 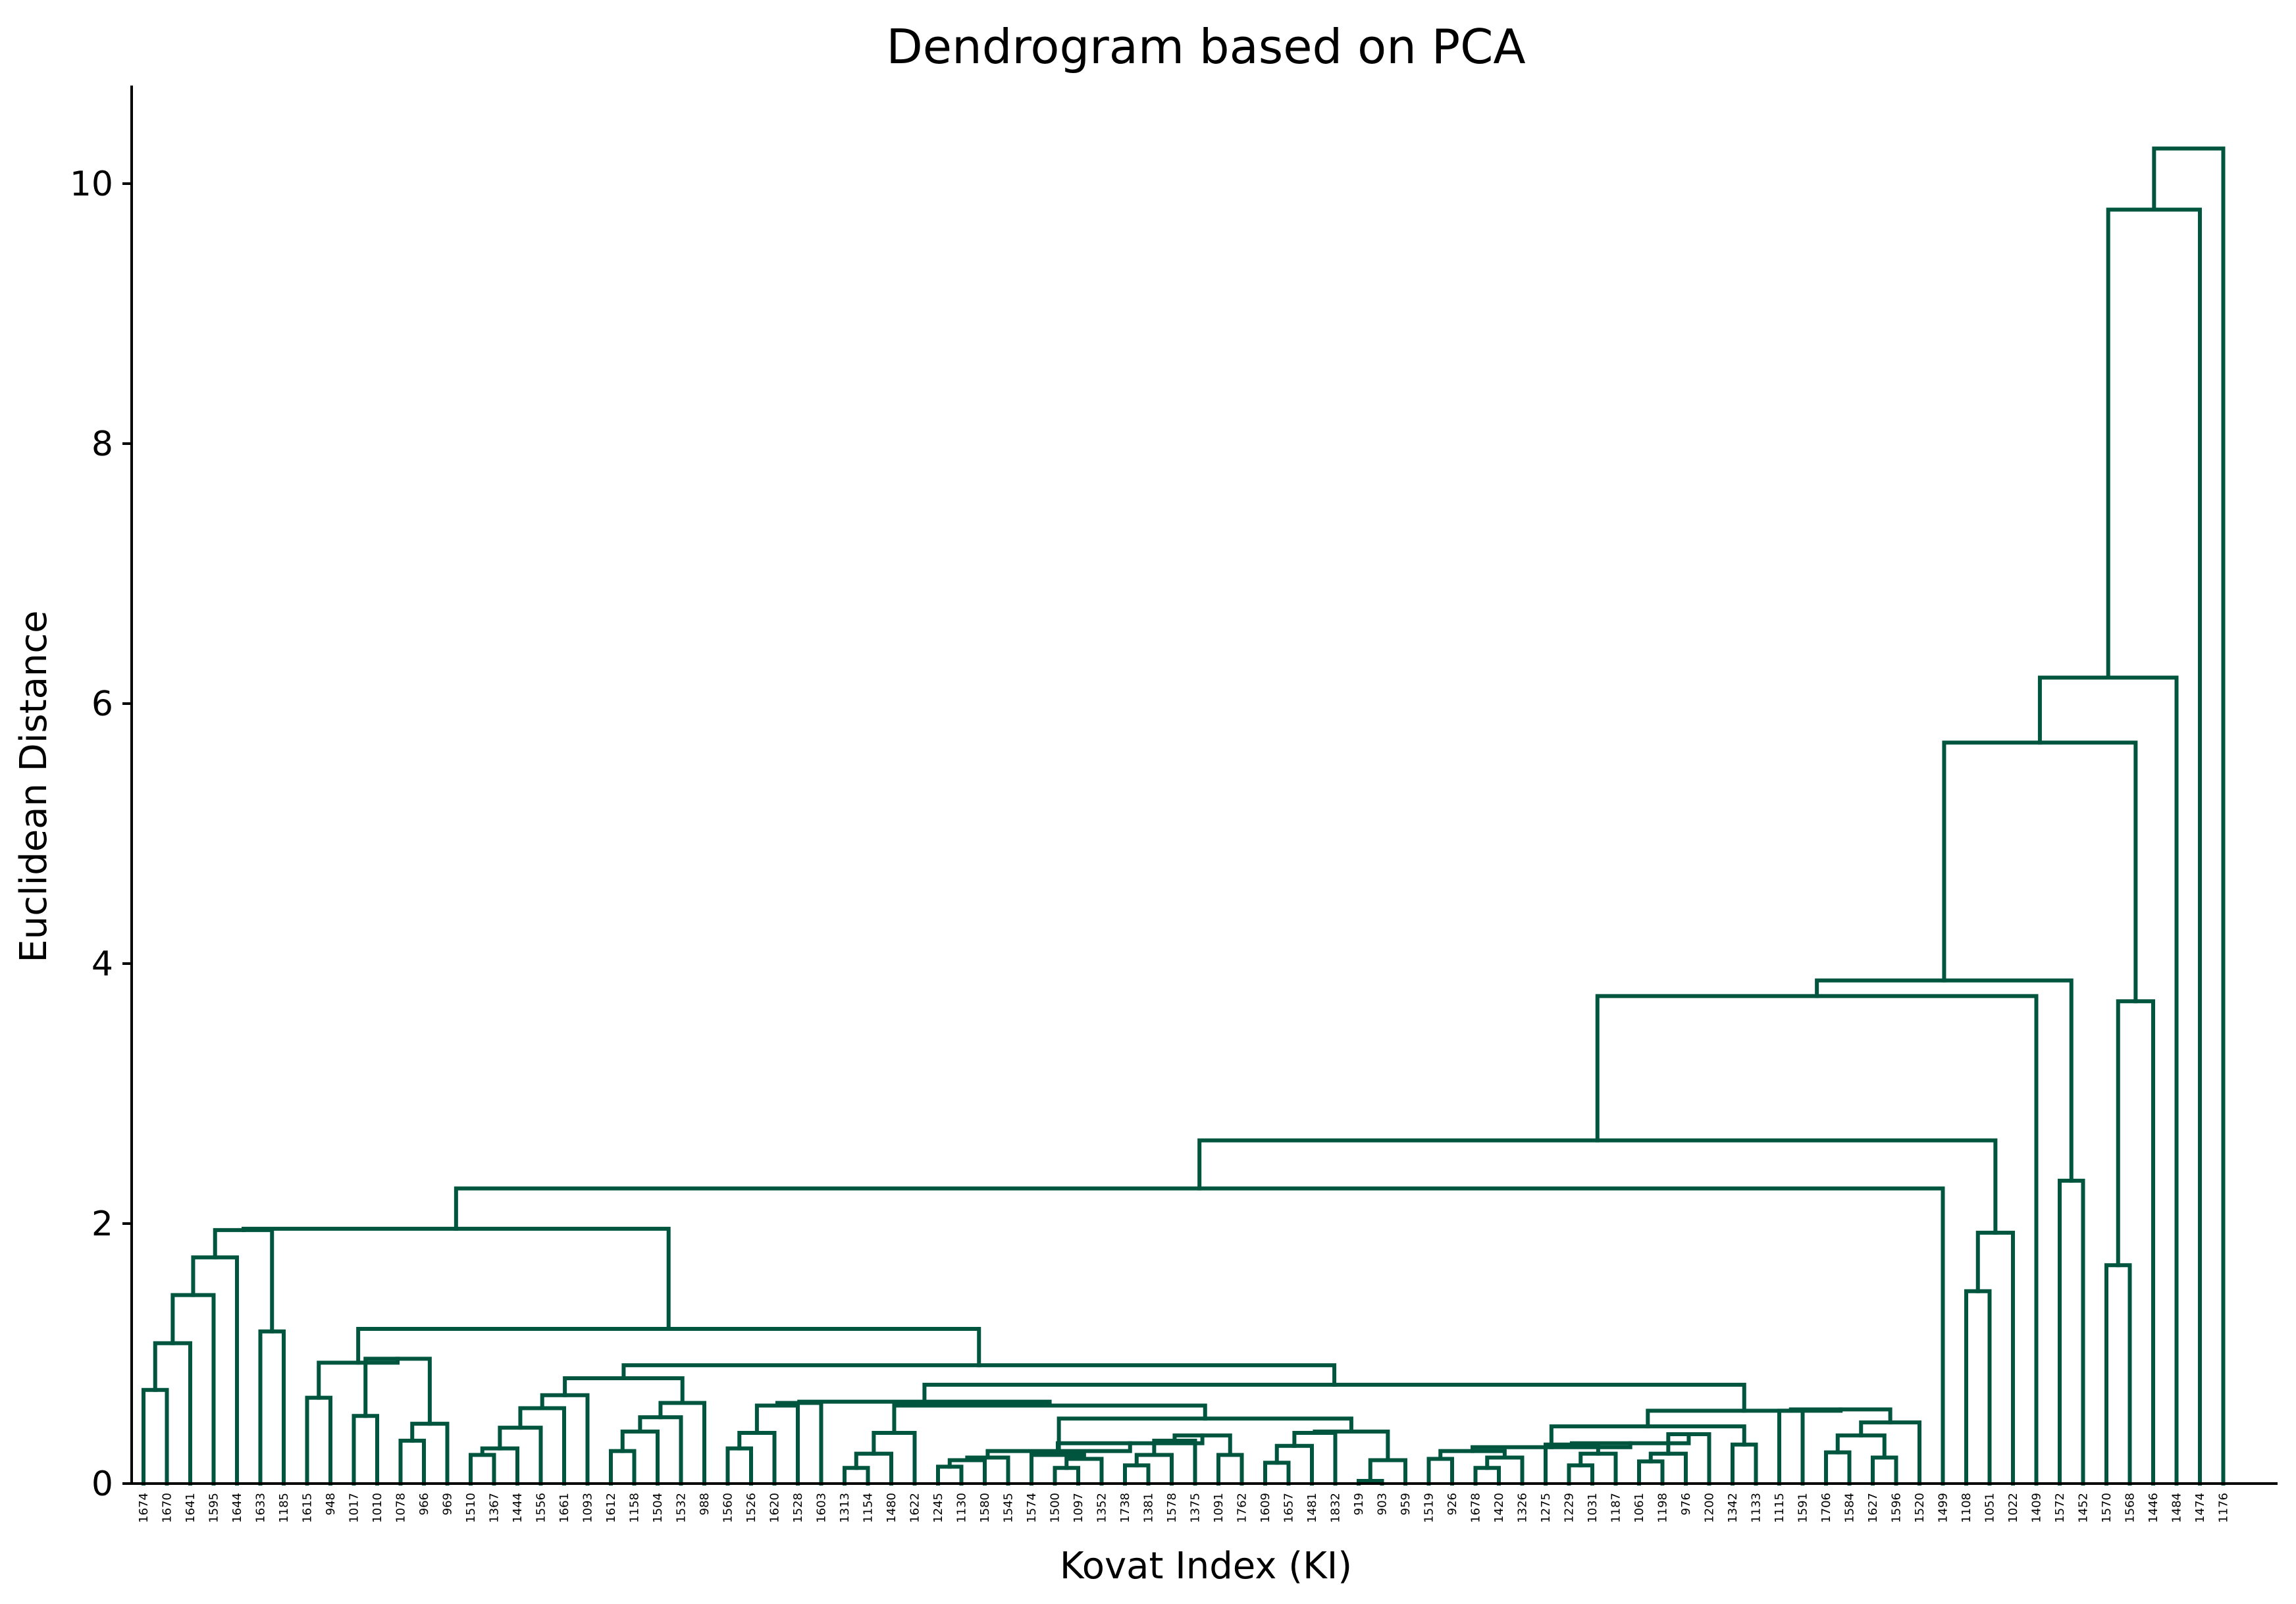 What do you see at coordinates (1383, 1504) in the screenshot?
I see `x-tick-label: 903` at bounding box center [1383, 1504].